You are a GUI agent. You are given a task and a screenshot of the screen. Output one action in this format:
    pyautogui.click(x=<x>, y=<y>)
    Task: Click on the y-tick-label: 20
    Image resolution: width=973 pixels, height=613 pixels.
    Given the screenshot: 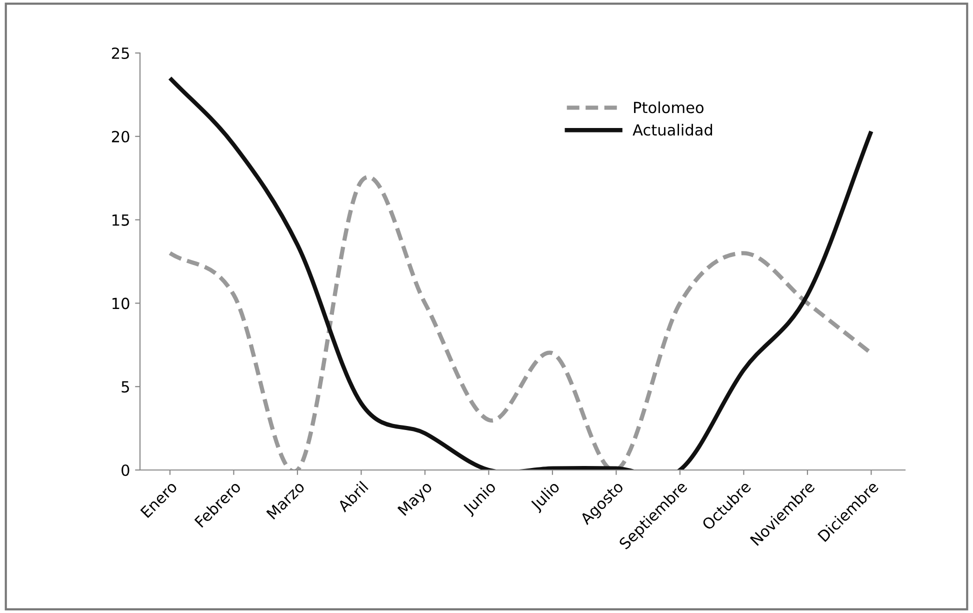 What is the action you would take?
    pyautogui.click(x=121, y=136)
    